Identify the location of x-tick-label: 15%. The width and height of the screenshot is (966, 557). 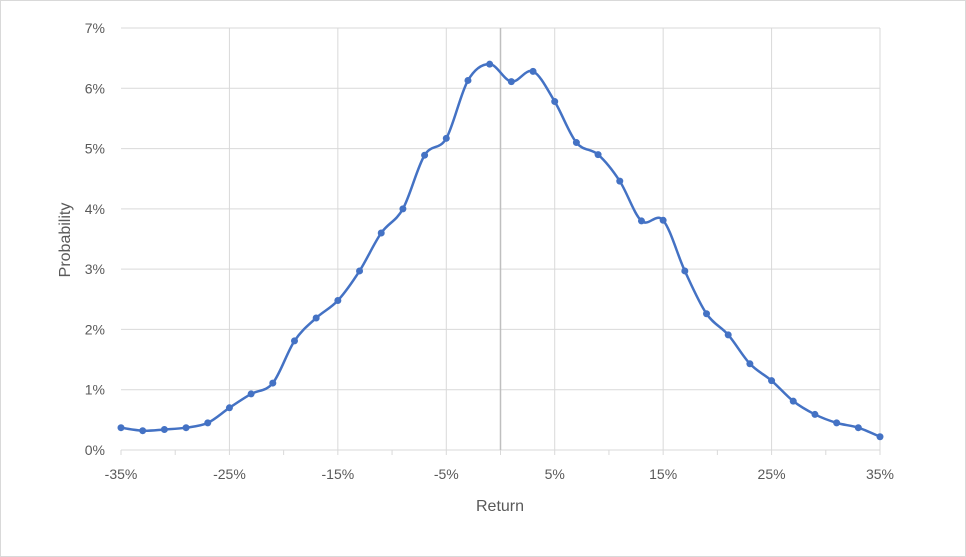
(663, 474).